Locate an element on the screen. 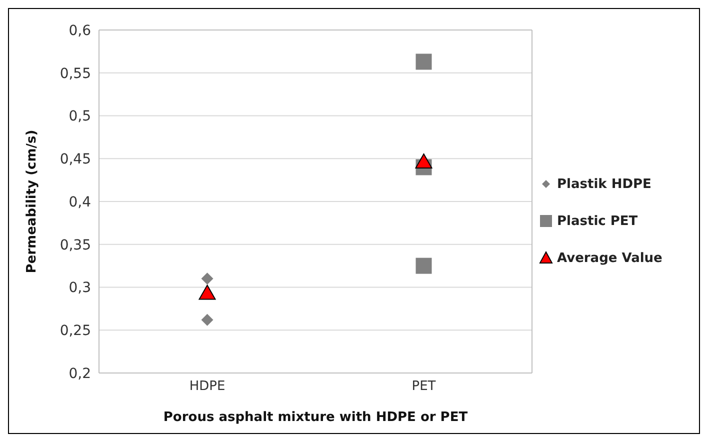 This screenshot has width=708, height=442. y-tick-label: 0,45 is located at coordinates (75, 160).